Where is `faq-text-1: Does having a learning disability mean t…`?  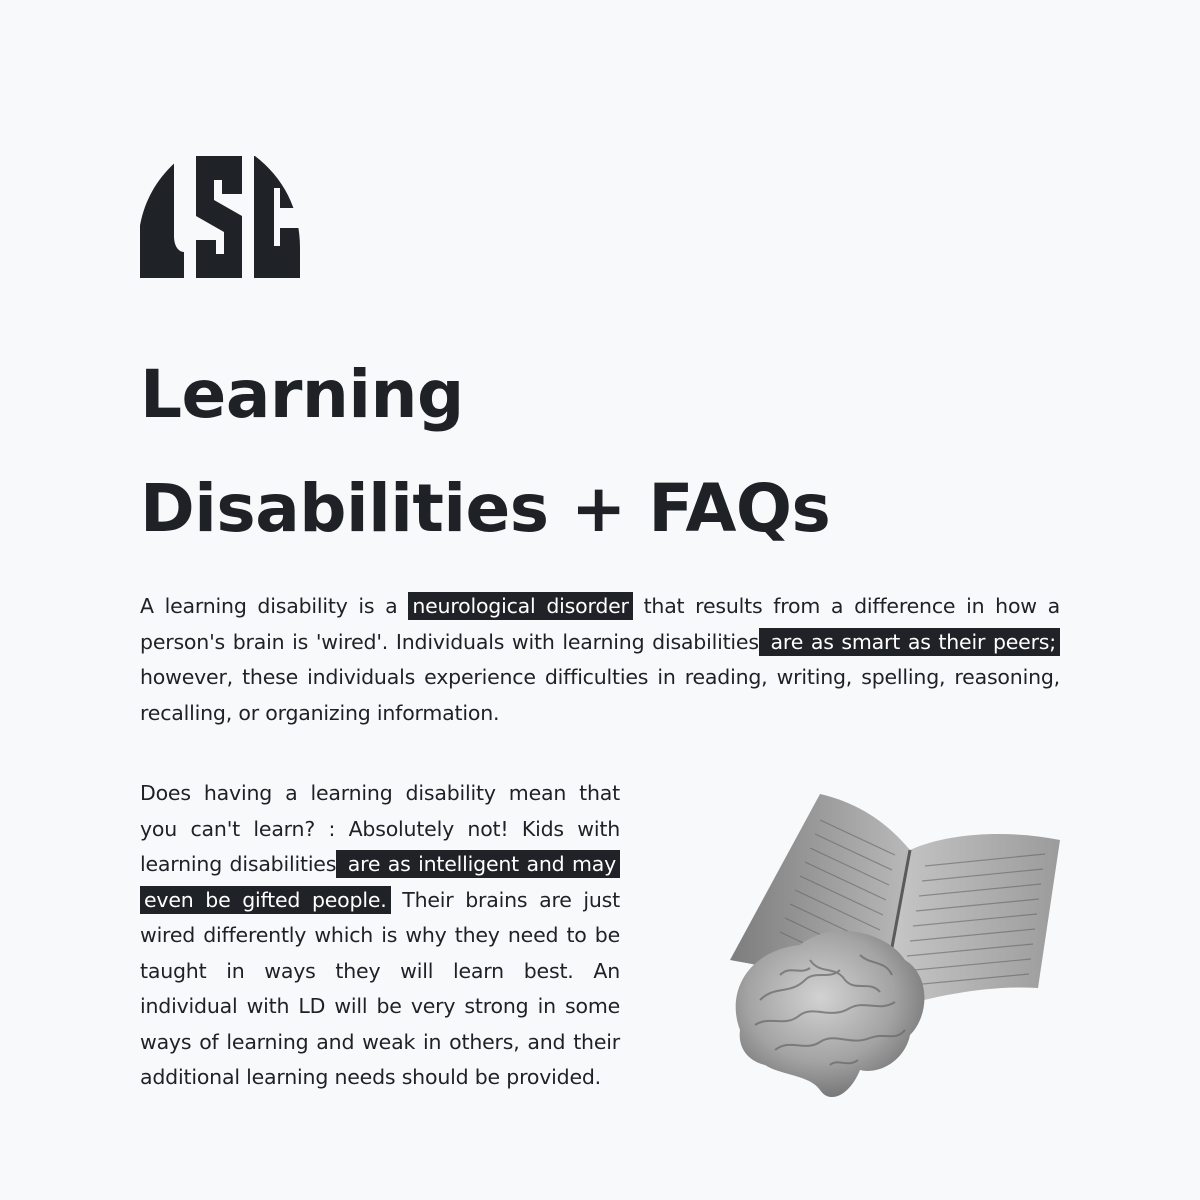
faq-text-1: Does having a learning disability mean t… is located at coordinates (380, 828).